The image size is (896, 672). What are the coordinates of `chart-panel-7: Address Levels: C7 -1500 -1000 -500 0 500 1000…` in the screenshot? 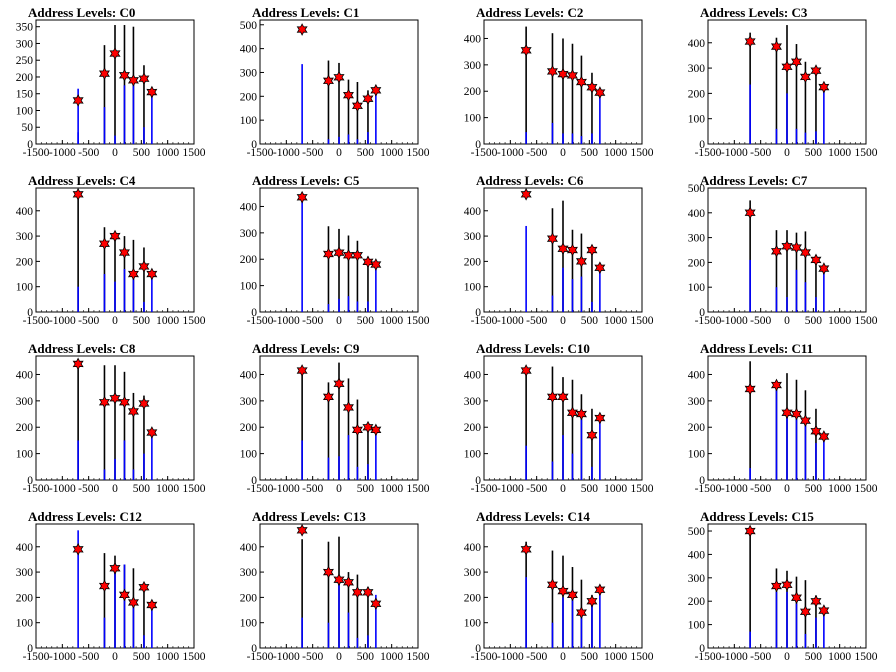 It's located at (784, 252).